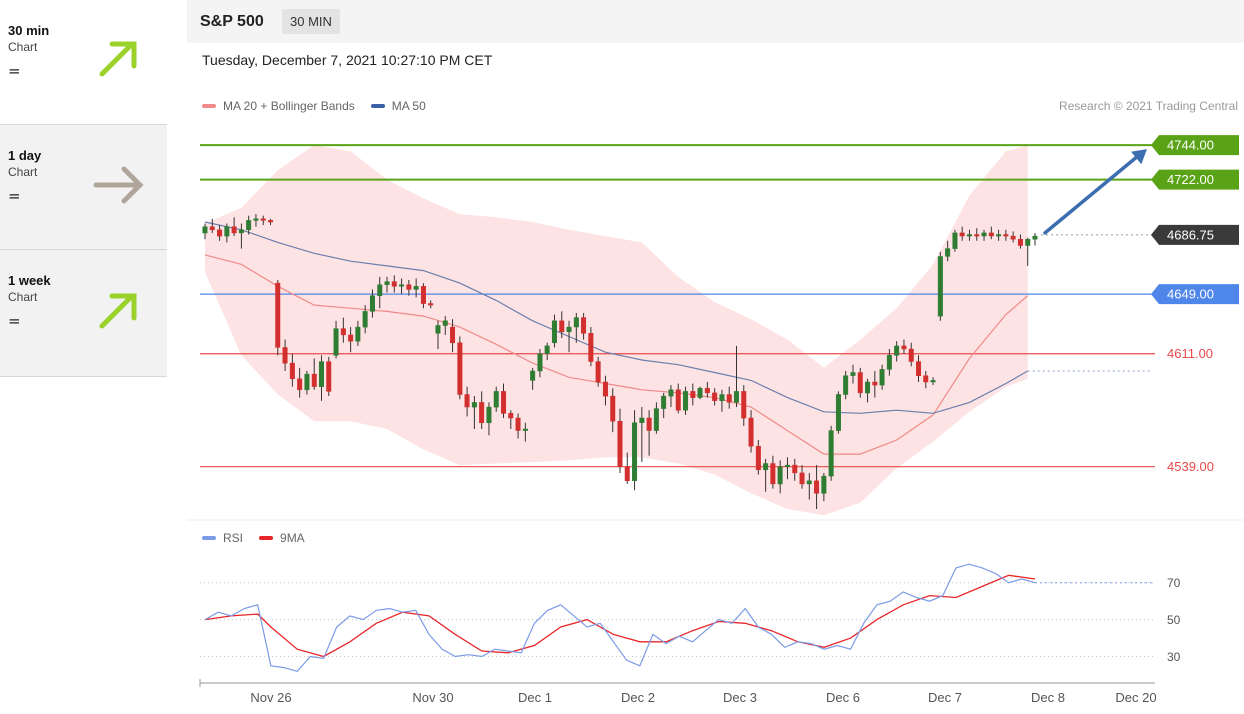  Describe the element at coordinates (620, 616) in the screenshot. I see `rsi-9ma-line` at that location.